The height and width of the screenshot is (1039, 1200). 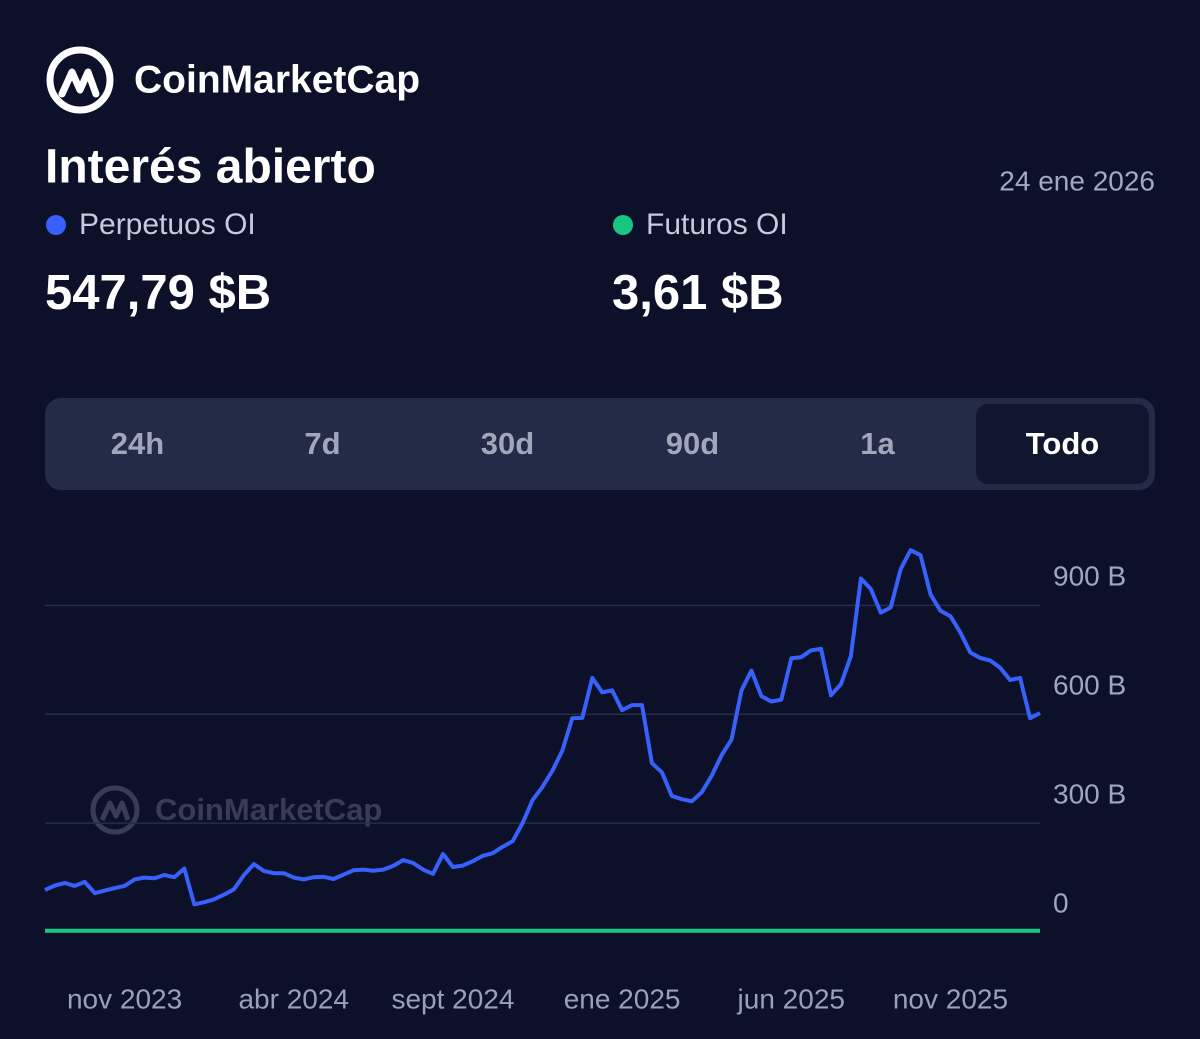 I want to click on tab: 30d, so click(x=507, y=443).